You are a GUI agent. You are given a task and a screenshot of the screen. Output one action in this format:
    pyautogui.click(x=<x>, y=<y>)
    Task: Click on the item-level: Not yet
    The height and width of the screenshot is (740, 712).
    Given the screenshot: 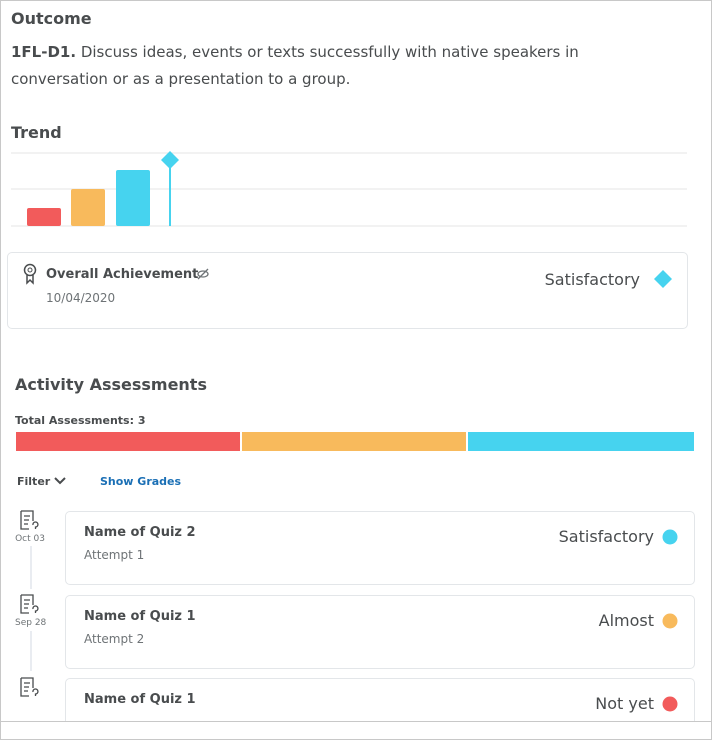 What is the action you would take?
    pyautogui.click(x=624, y=703)
    